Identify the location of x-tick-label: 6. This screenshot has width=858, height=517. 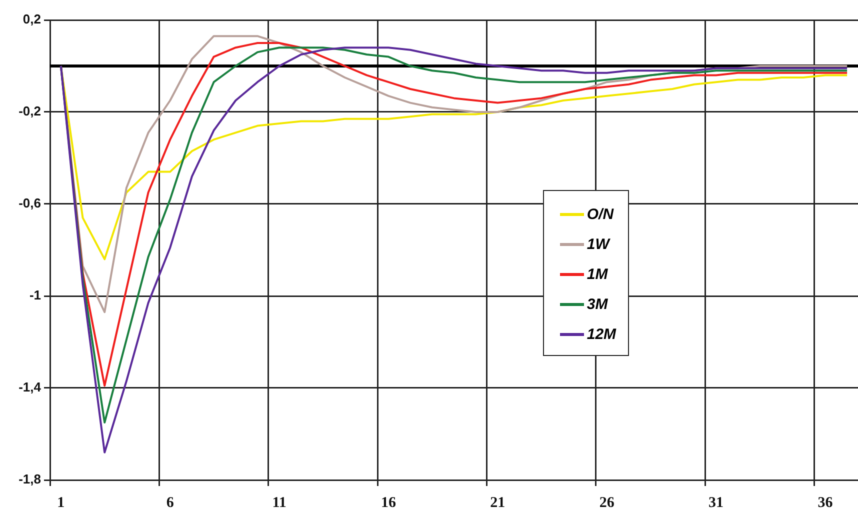
(170, 502).